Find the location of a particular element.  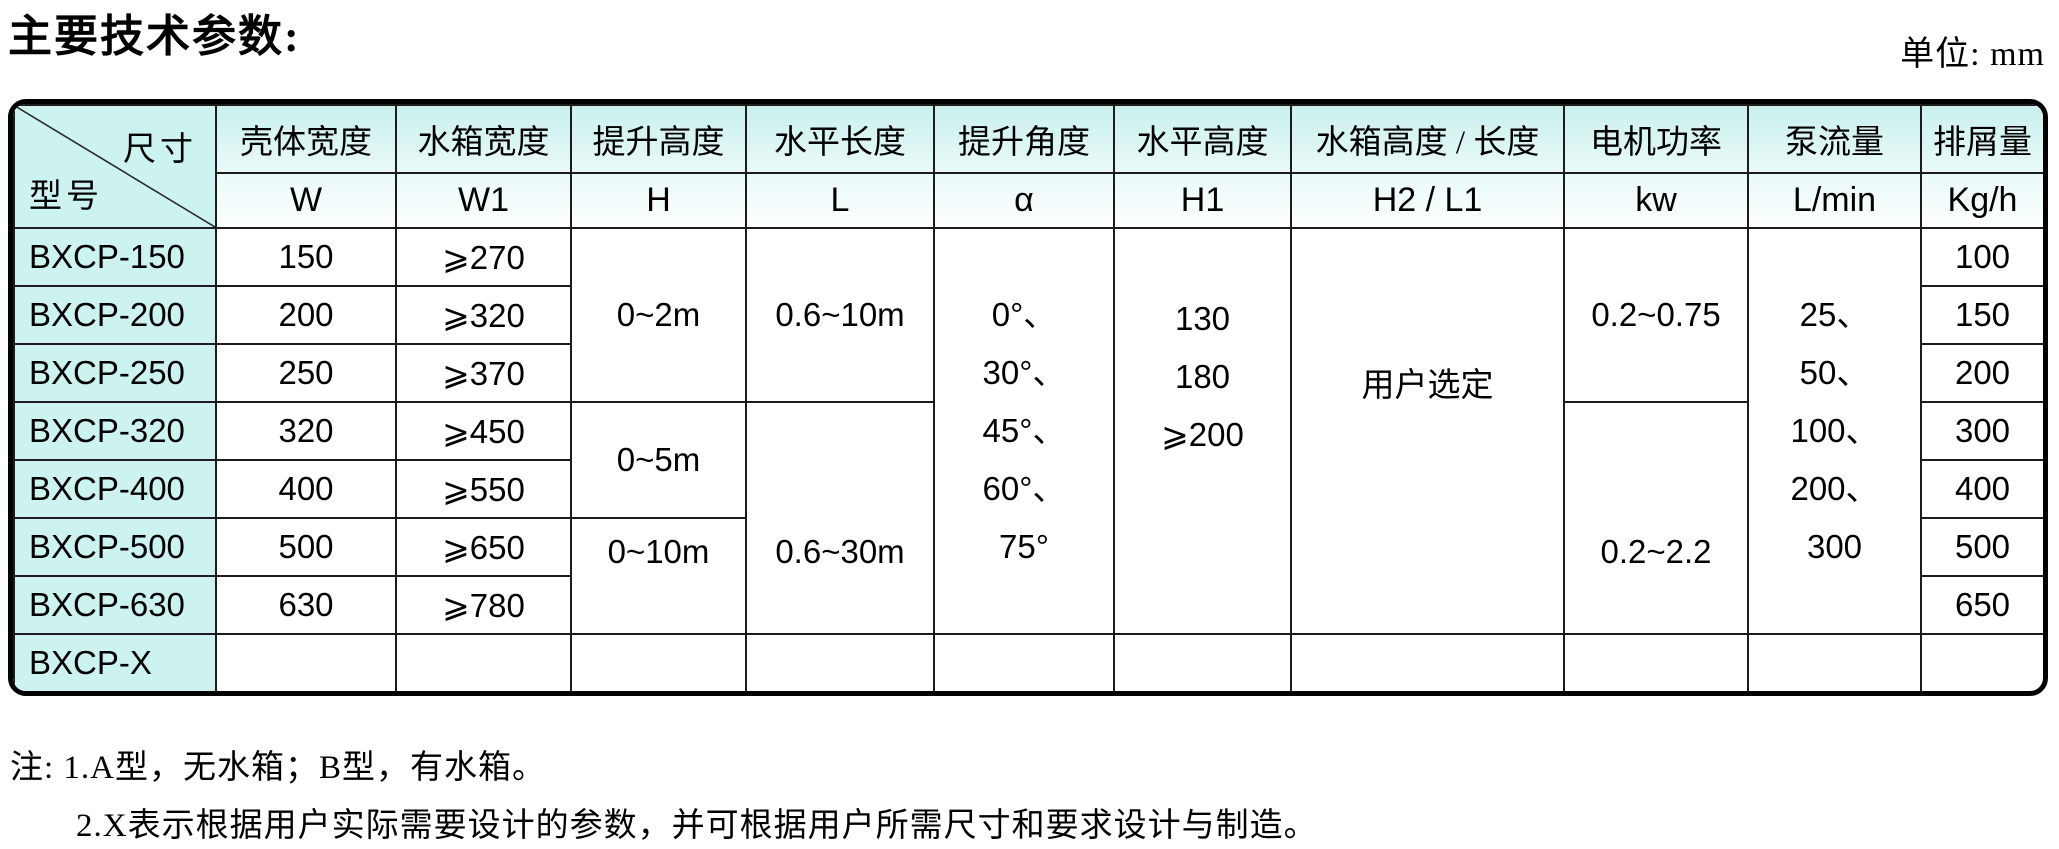

column-symbol-pump-flow: L/min is located at coordinates (1834, 200).